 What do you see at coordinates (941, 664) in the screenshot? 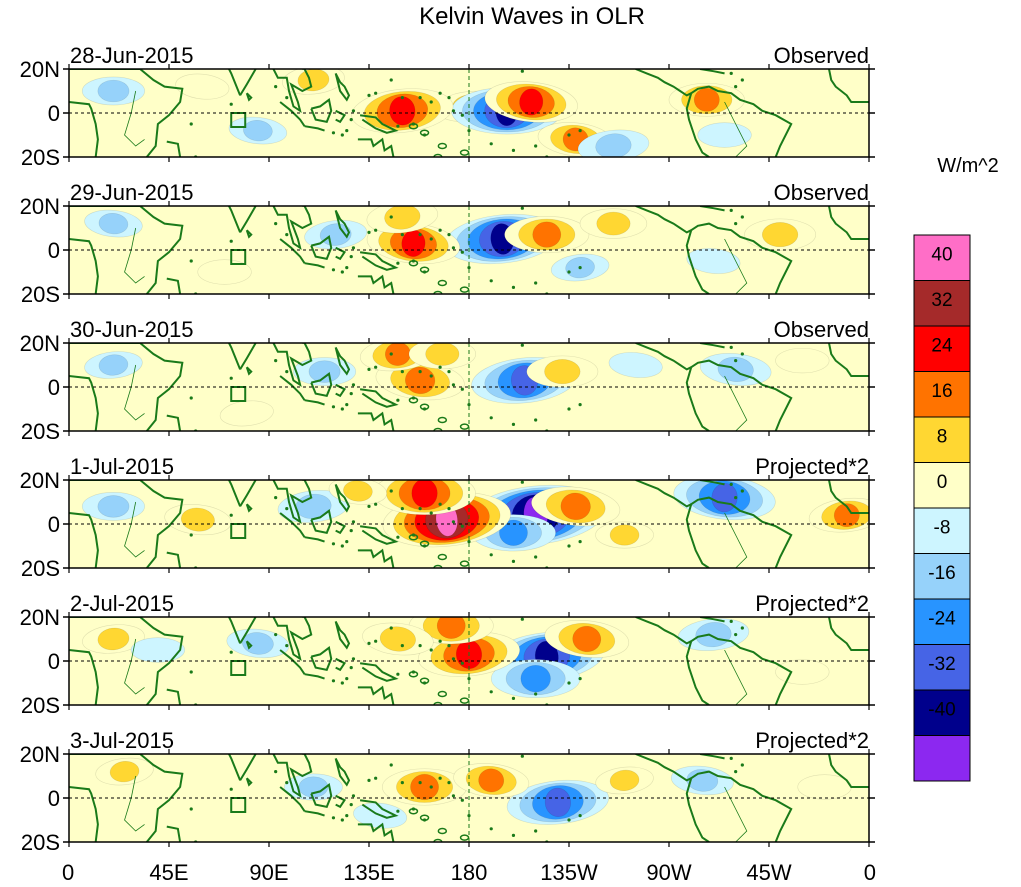
I see `colorbar-level-label: -32` at bounding box center [941, 664].